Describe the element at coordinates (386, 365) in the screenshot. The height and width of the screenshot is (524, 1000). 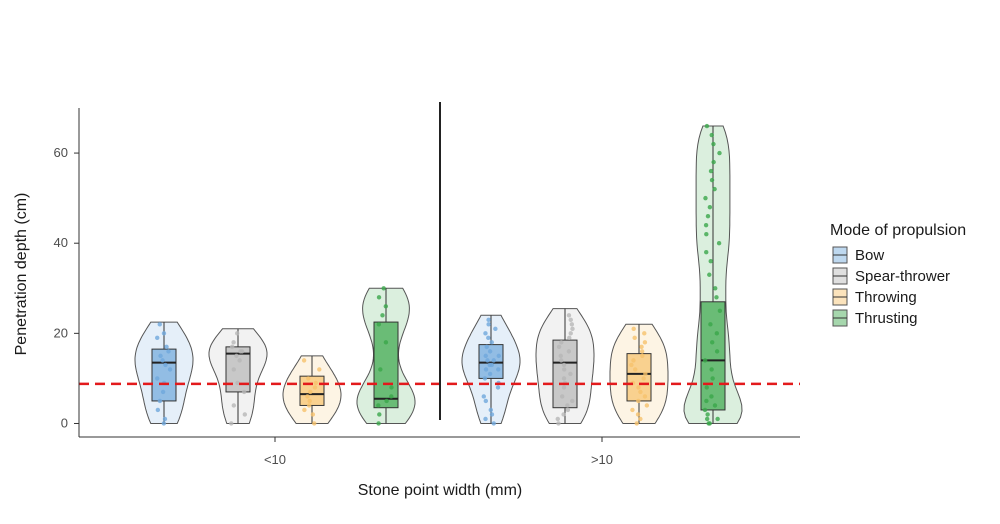
I see `box-thrusting` at that location.